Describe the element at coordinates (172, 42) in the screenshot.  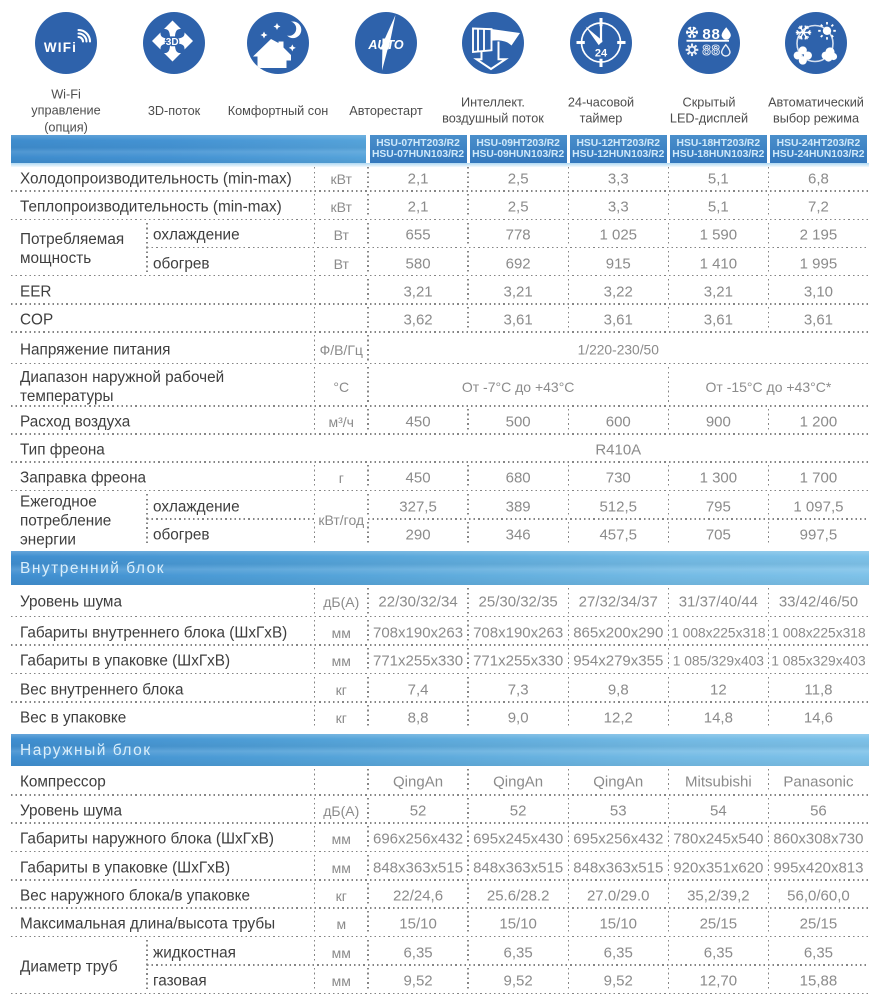
I see `svg-text: 3D` at that location.